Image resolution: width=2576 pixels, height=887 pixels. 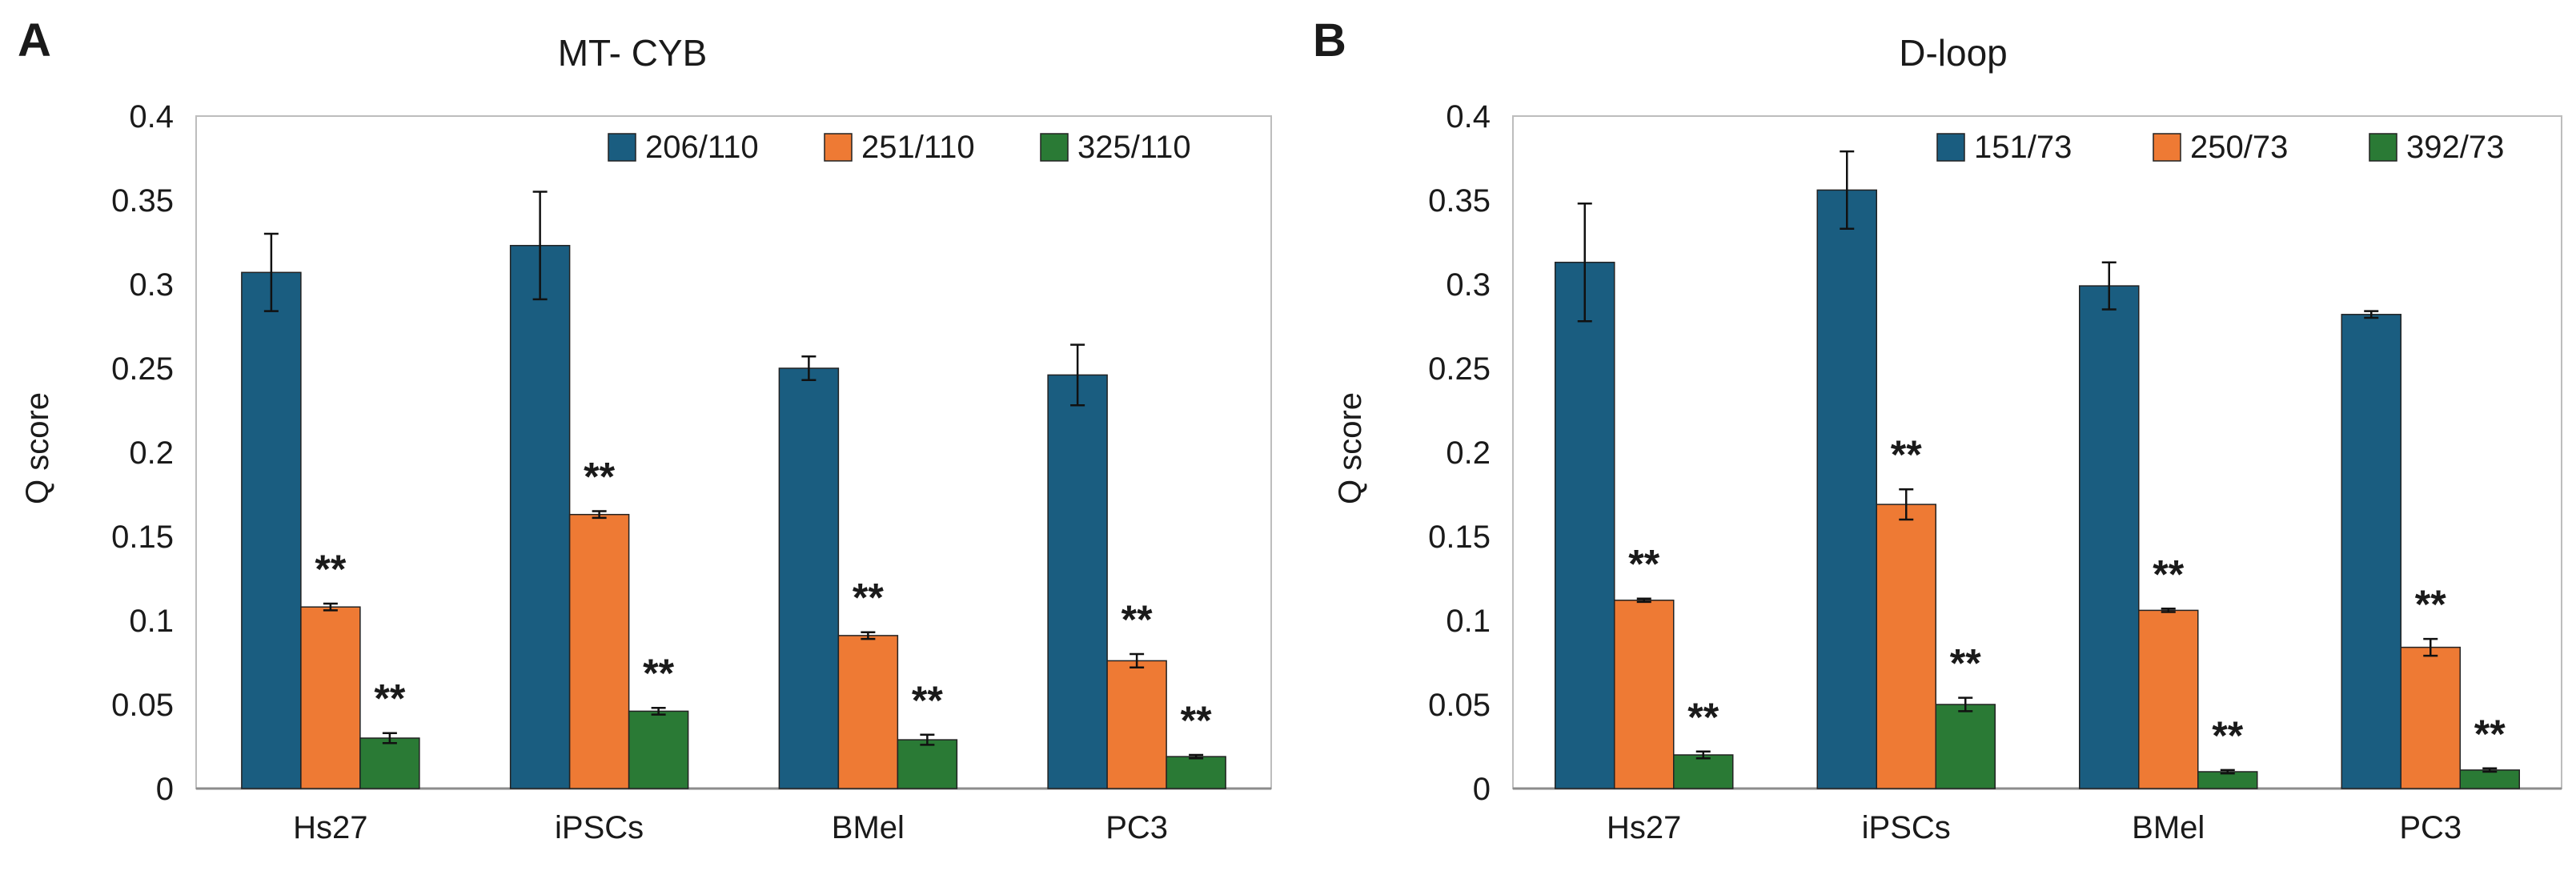 I want to click on legend-label: 392/73, so click(x=2455, y=147).